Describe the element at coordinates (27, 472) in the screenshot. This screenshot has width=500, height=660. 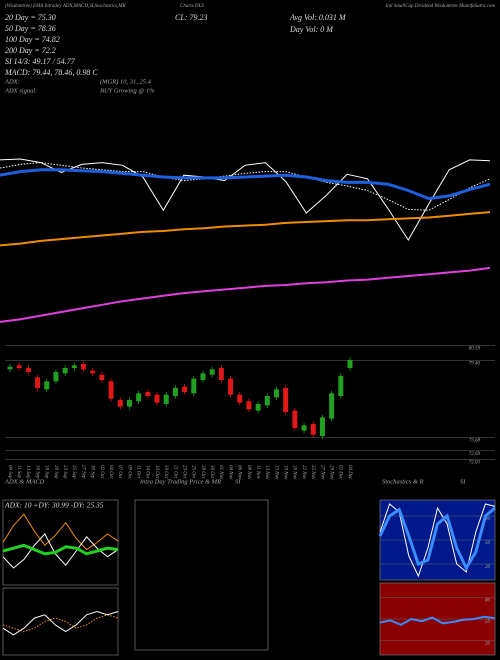
I see `x-tick-label: 13 Sep` at that location.